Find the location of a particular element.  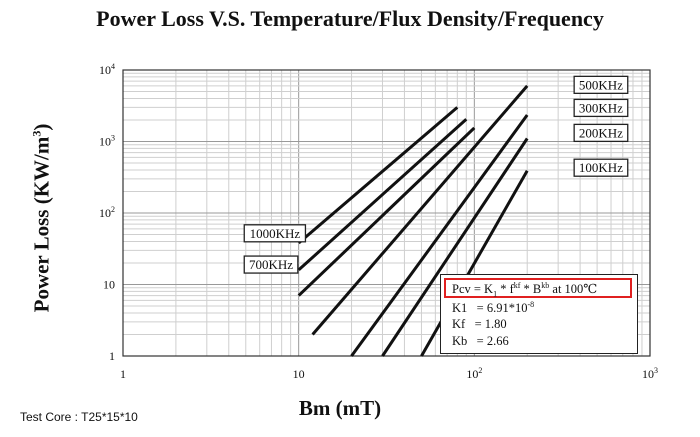

series-label: 300KHz is located at coordinates (601, 107).